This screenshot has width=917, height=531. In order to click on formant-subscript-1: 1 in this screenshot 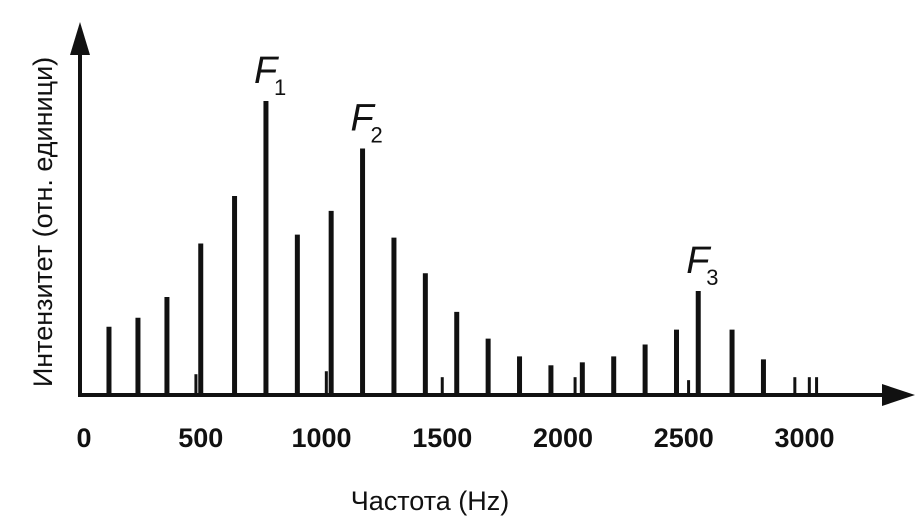, I will do `click(280, 87)`.